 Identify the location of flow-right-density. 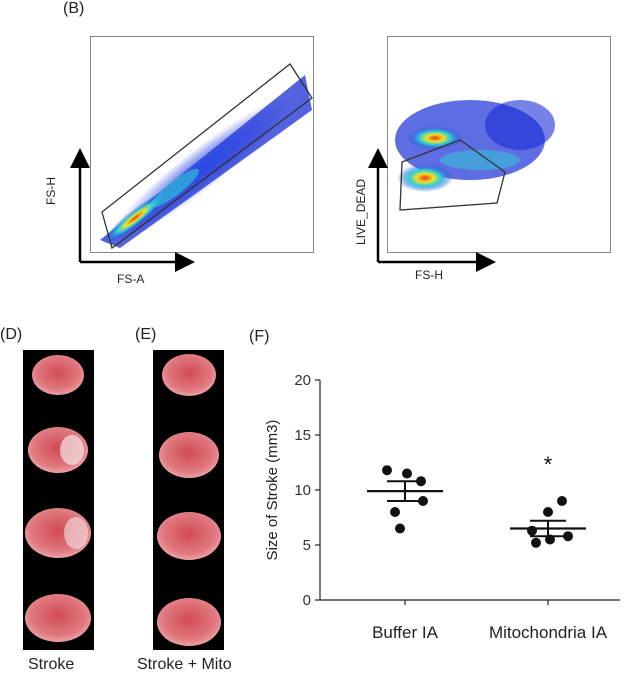
(475, 146).